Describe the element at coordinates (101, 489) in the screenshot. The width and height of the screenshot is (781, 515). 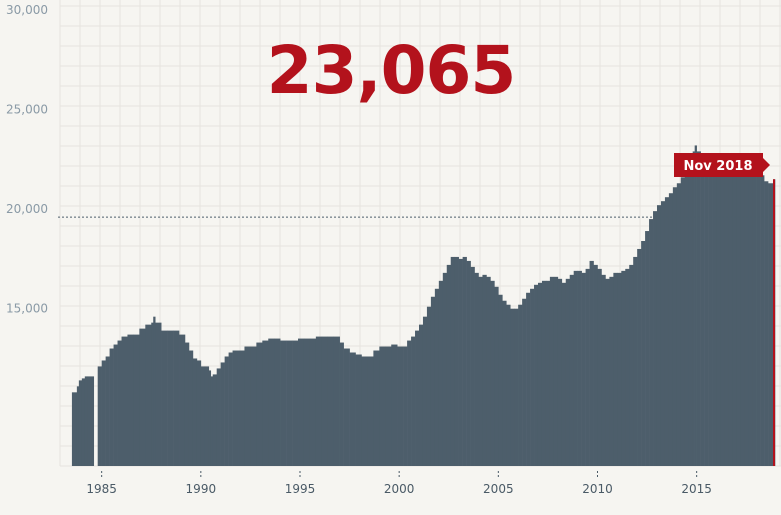
I see `x-tick-label: 1985` at that location.